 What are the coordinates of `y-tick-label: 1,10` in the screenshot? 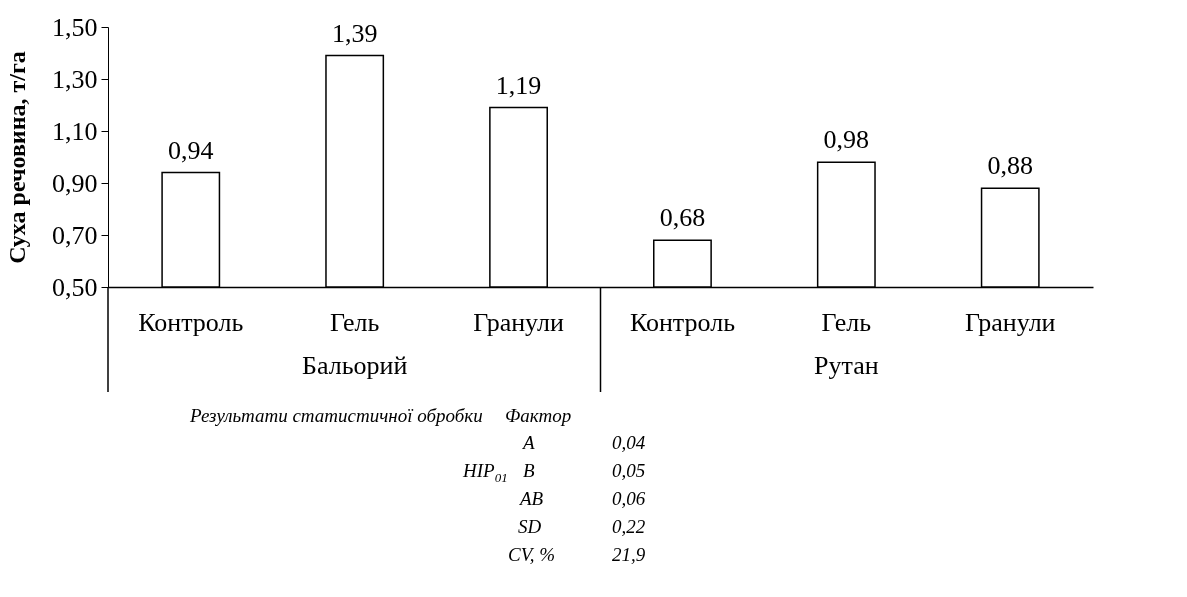 It's located at (75, 131).